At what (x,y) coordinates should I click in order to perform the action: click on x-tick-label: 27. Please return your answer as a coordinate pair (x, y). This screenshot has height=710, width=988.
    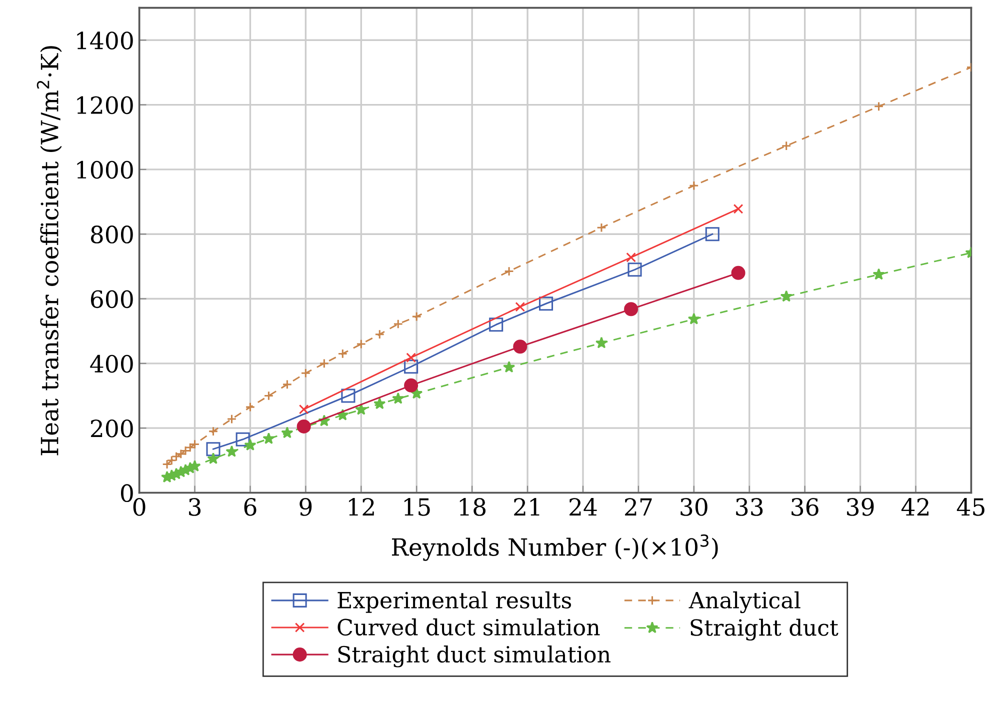
    Looking at the image, I should click on (638, 507).